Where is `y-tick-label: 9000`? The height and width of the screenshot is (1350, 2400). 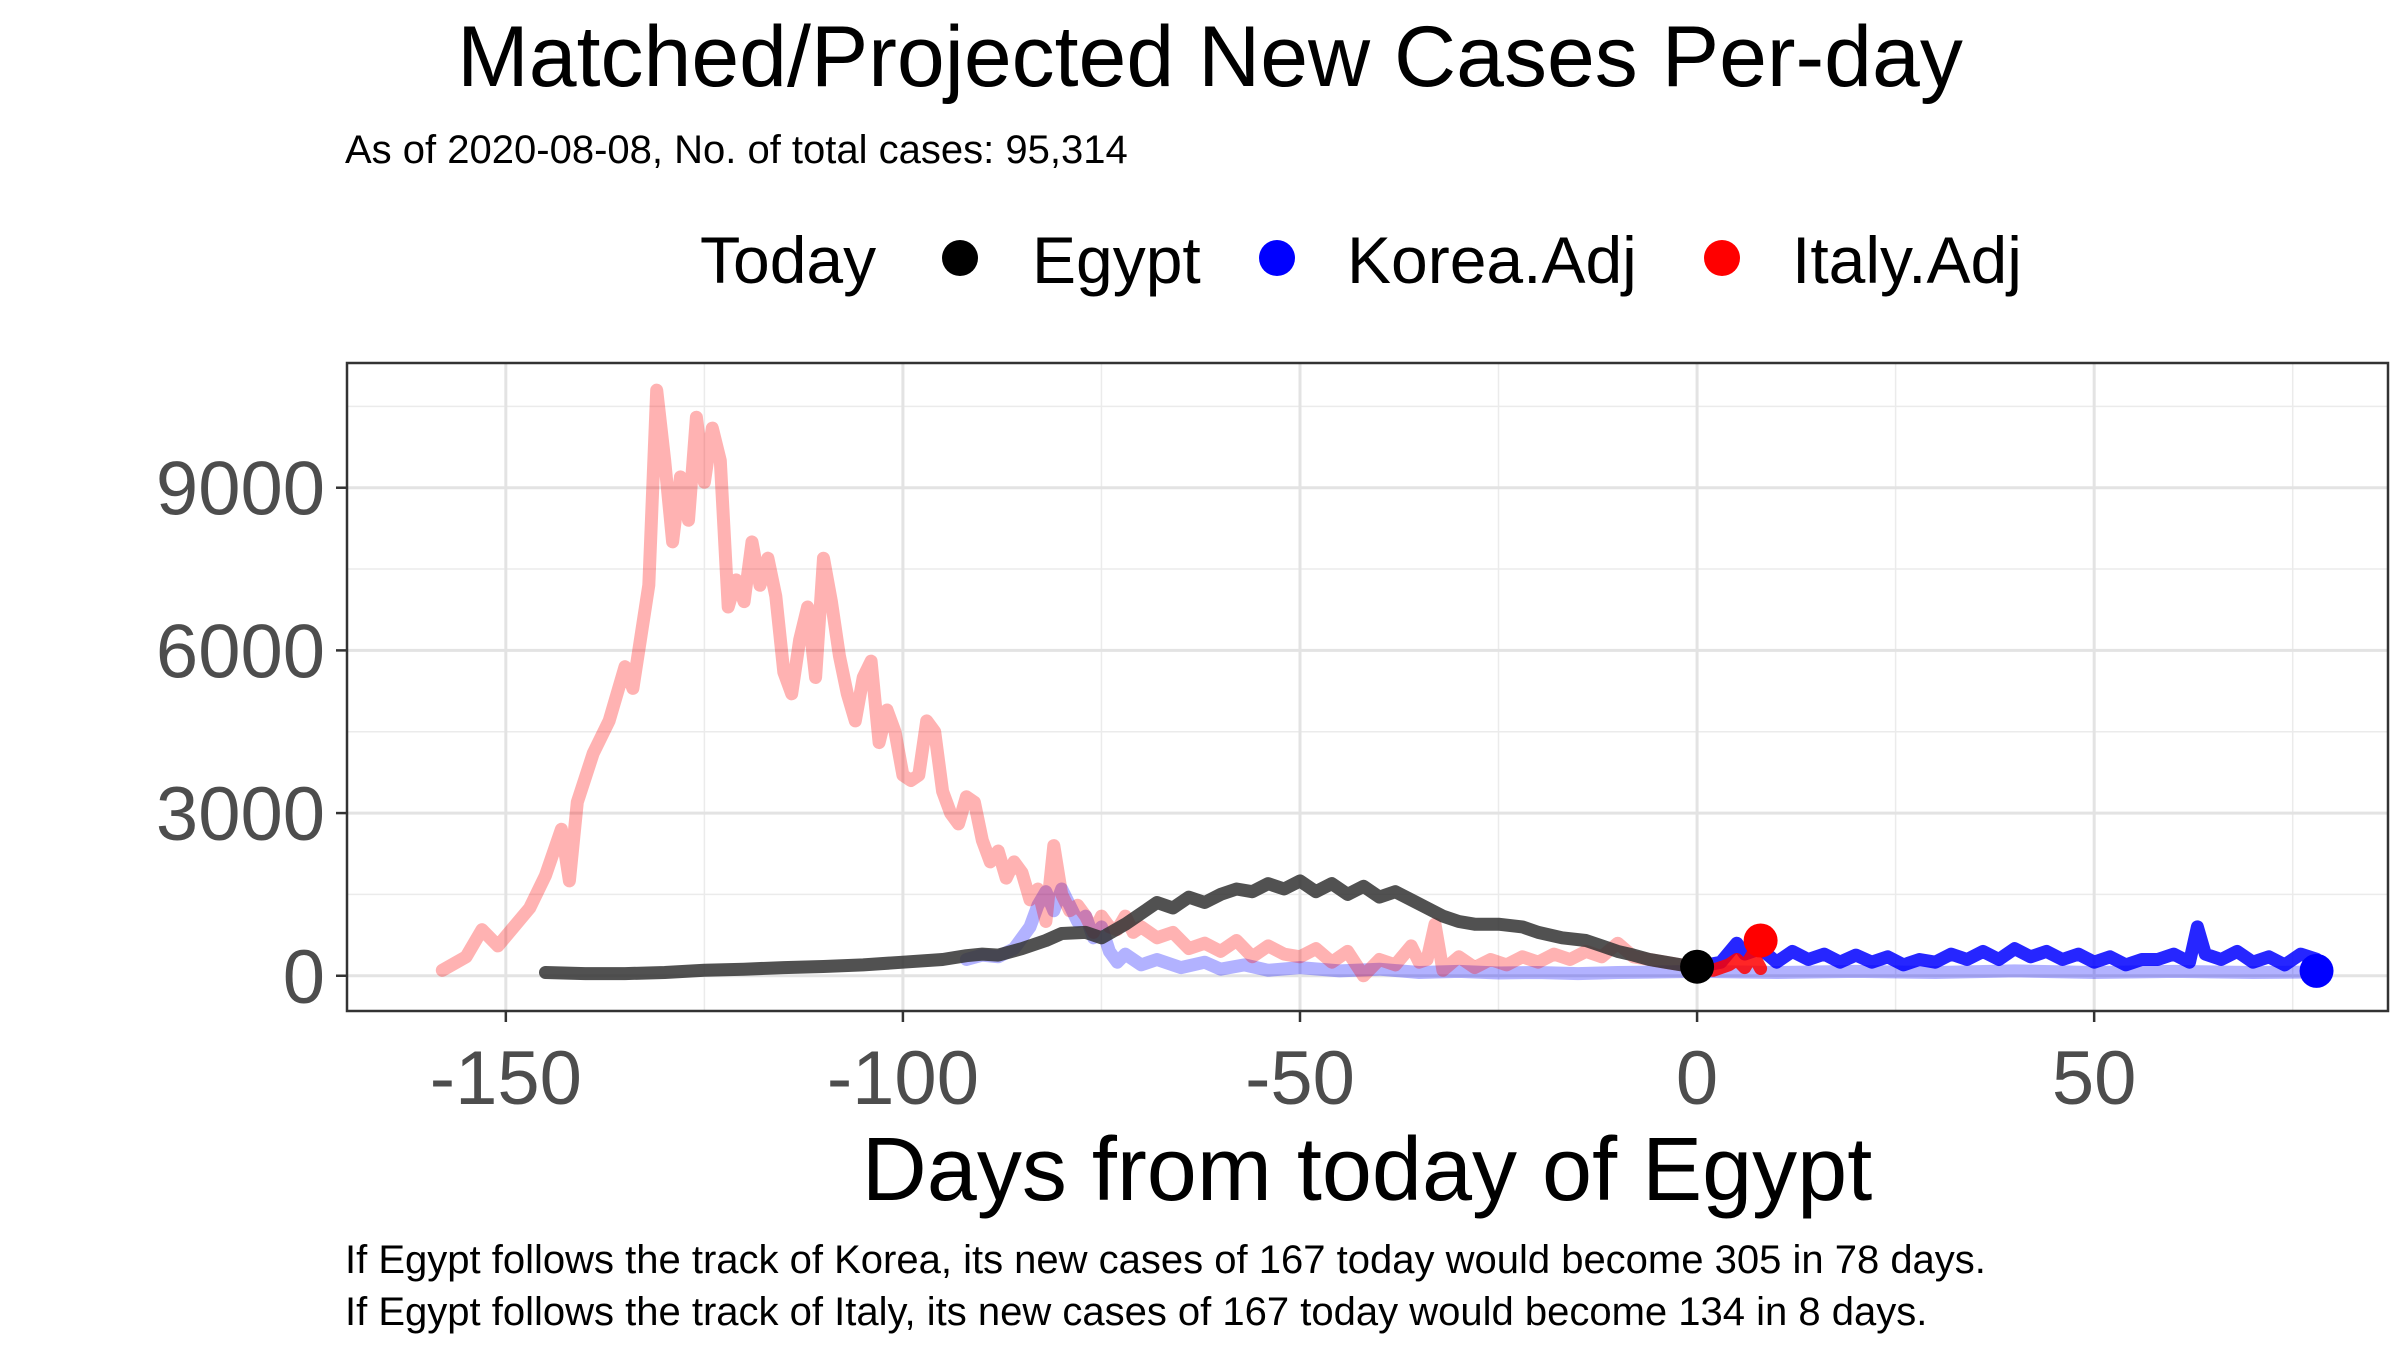
y-tick-label: 9000 is located at coordinates (240, 489).